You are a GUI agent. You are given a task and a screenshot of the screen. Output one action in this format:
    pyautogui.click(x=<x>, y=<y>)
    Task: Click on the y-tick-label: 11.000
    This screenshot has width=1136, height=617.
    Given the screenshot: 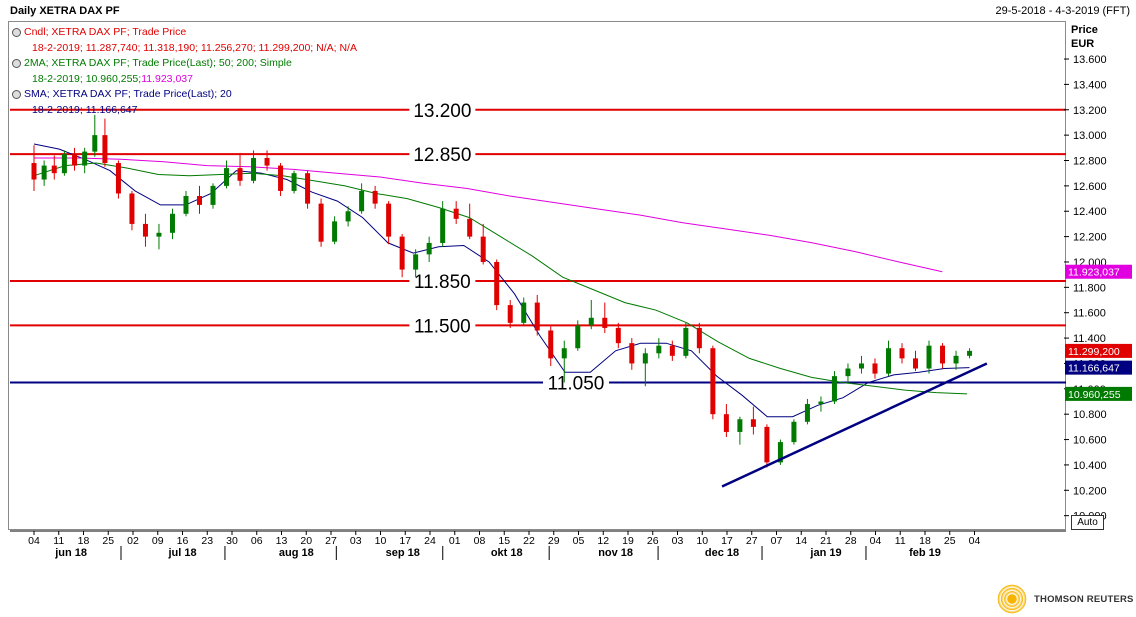 What is the action you would take?
    pyautogui.click(x=1089, y=390)
    